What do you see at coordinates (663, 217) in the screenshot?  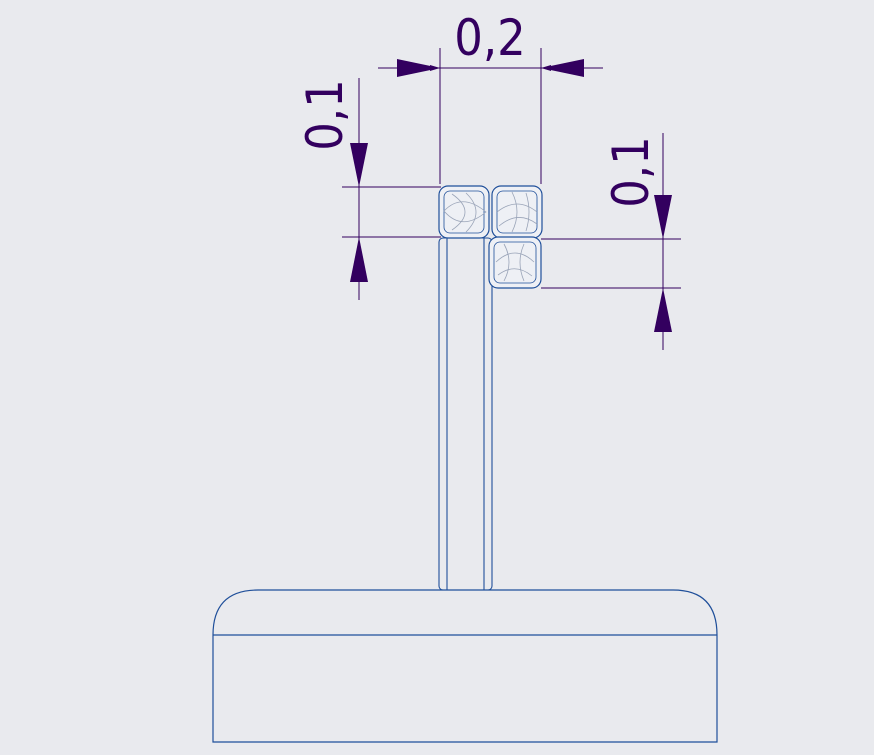 I see `arrowhead-right-down` at bounding box center [663, 217].